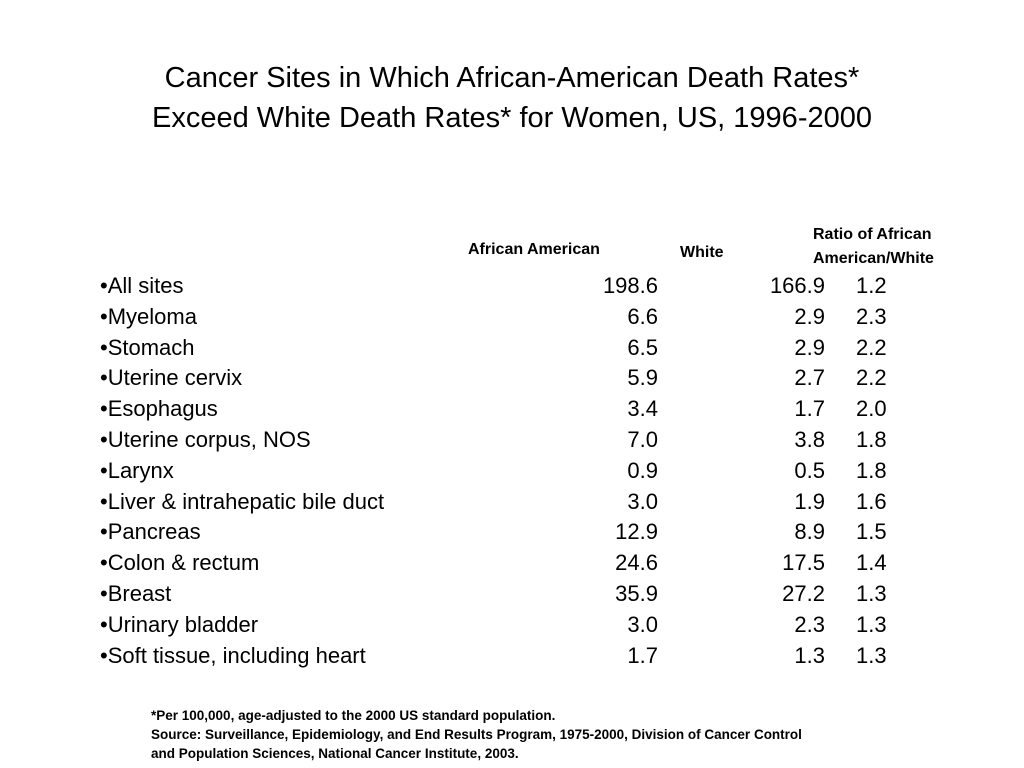 The width and height of the screenshot is (1024, 768). Describe the element at coordinates (809, 378) in the screenshot. I see `white-rate-cell: 2.7` at that location.